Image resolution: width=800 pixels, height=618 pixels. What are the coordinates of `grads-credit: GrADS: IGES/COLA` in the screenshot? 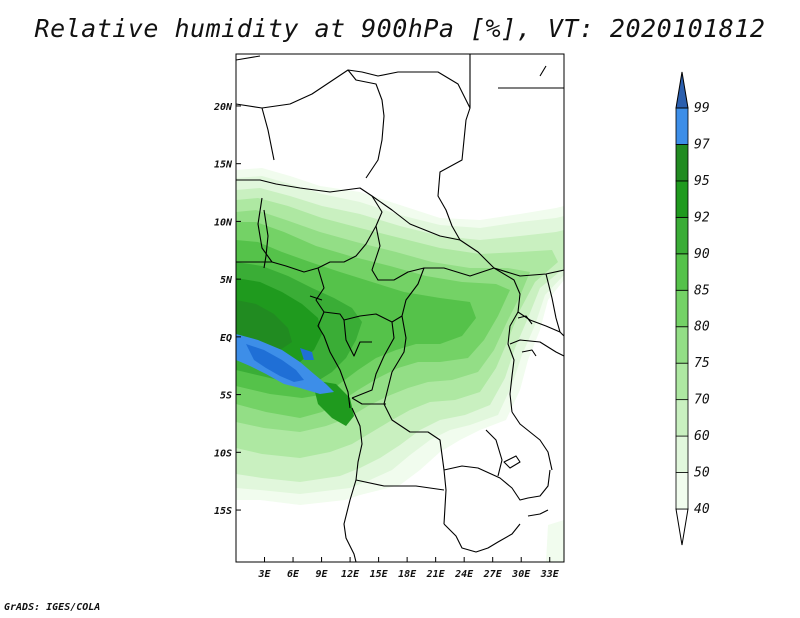 It's located at (52, 607).